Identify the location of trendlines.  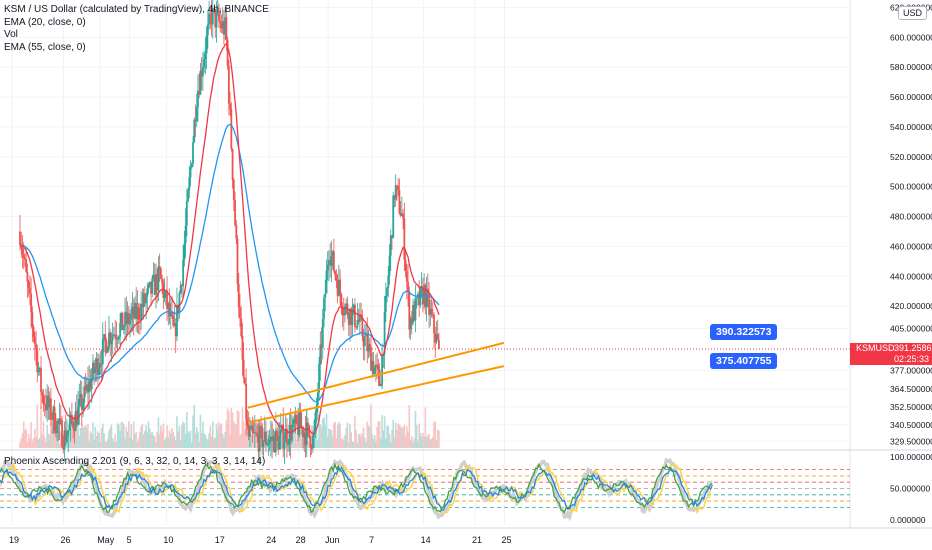
(376, 382).